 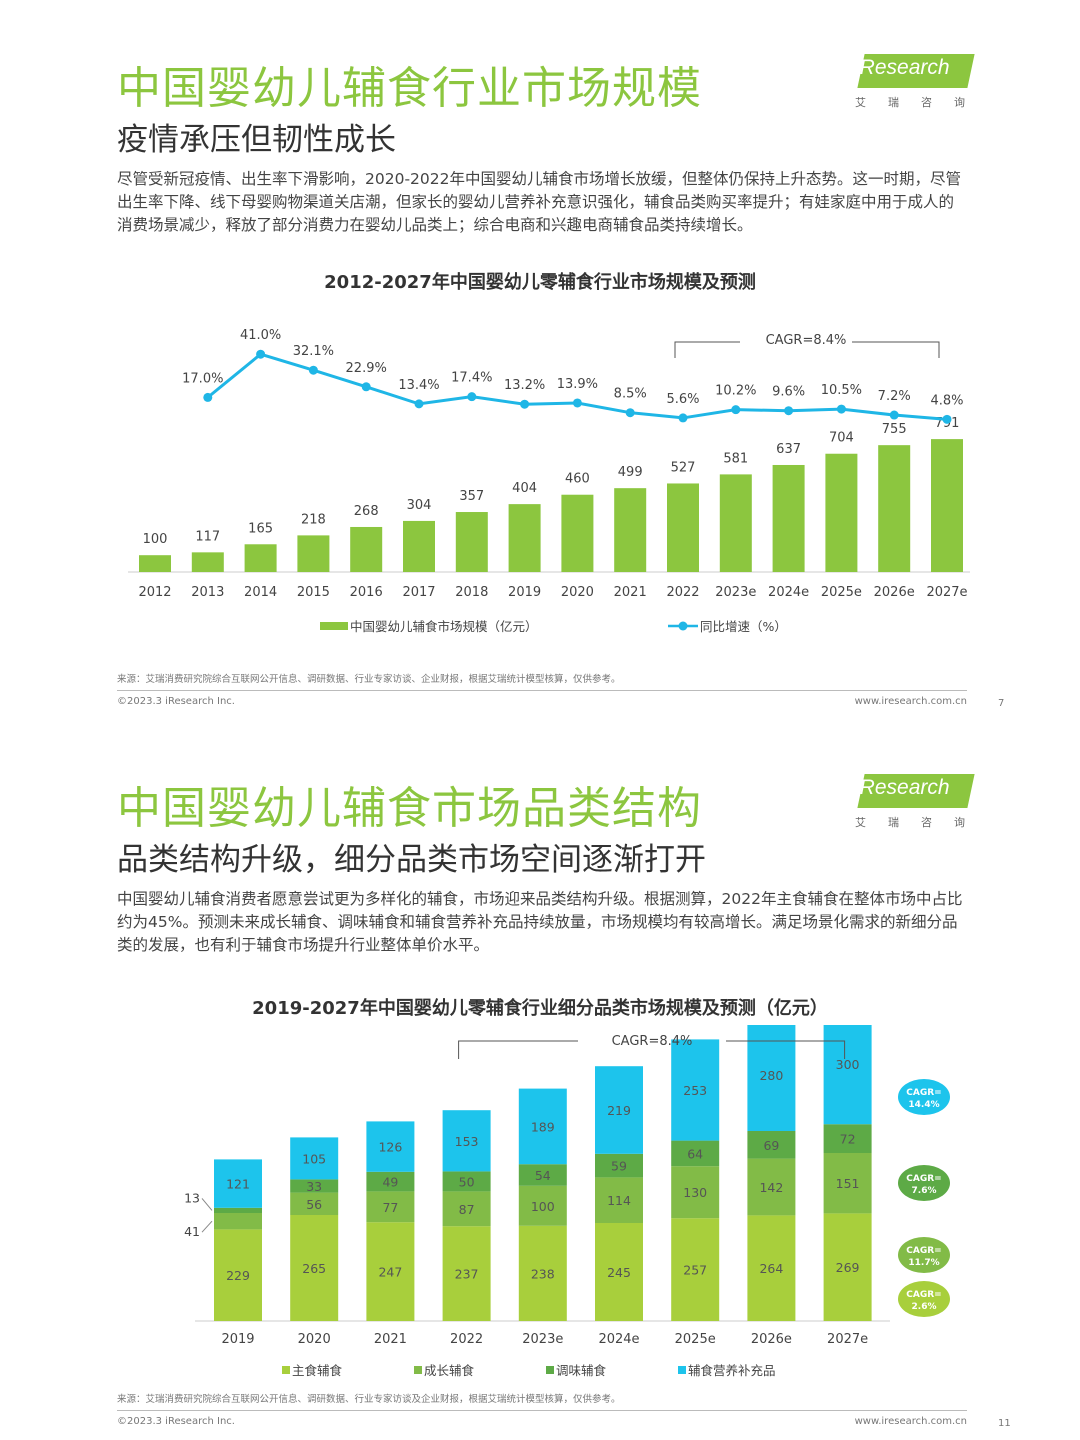 What do you see at coordinates (334, 626) in the screenshot?
I see `legend-swatch-bar` at bounding box center [334, 626].